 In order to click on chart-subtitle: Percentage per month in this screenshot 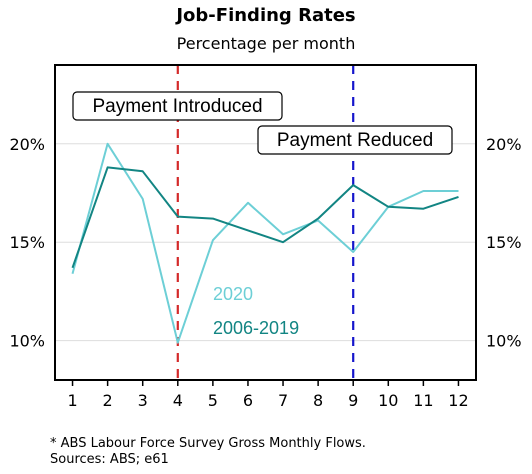, I will do `click(266, 43)`.